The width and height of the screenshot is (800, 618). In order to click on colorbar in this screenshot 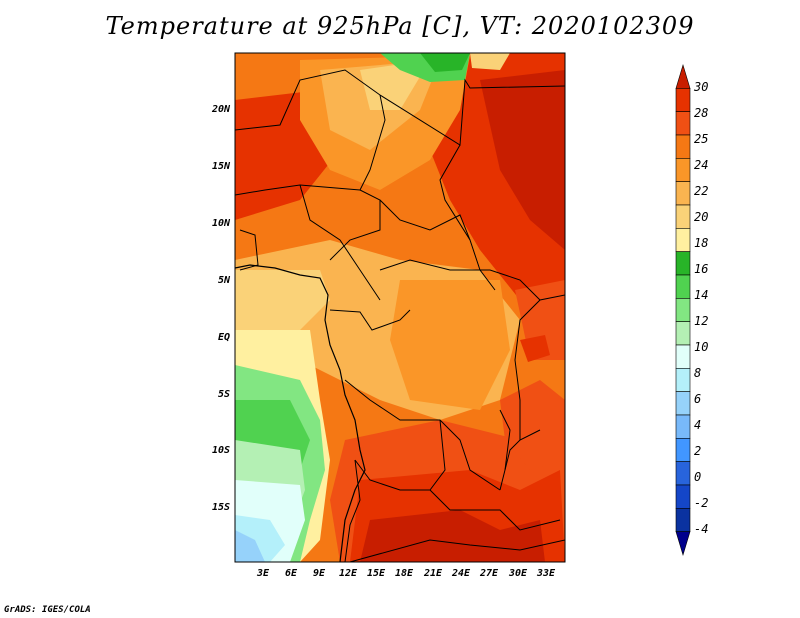, I will do `click(683, 310)`.